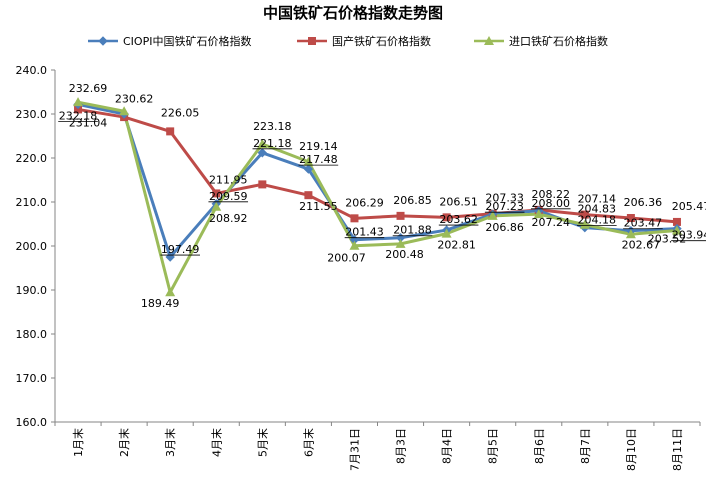 This screenshot has width=706, height=484. I want to click on data-label: 207.24, so click(551, 222).